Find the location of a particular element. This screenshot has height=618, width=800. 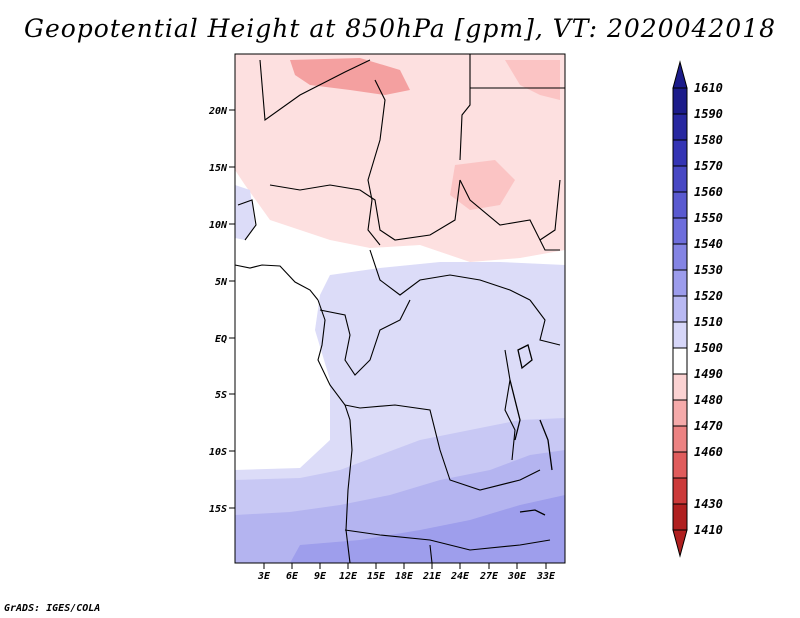

lakes is located at coordinates (531, 430).